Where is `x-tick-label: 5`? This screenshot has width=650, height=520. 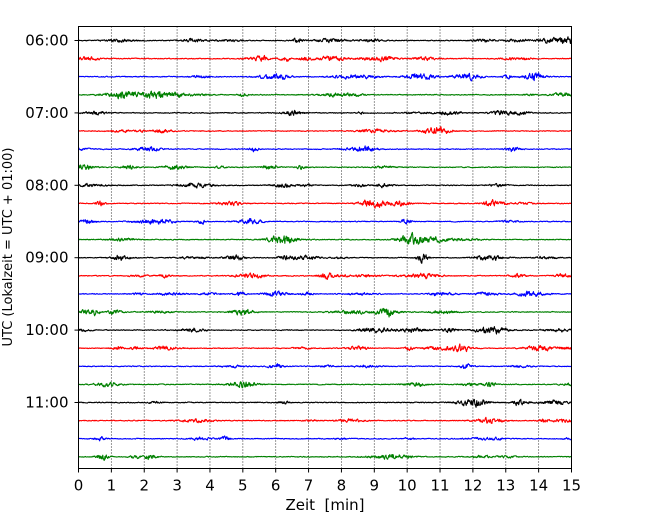
x-tick-label: 5 is located at coordinates (243, 486).